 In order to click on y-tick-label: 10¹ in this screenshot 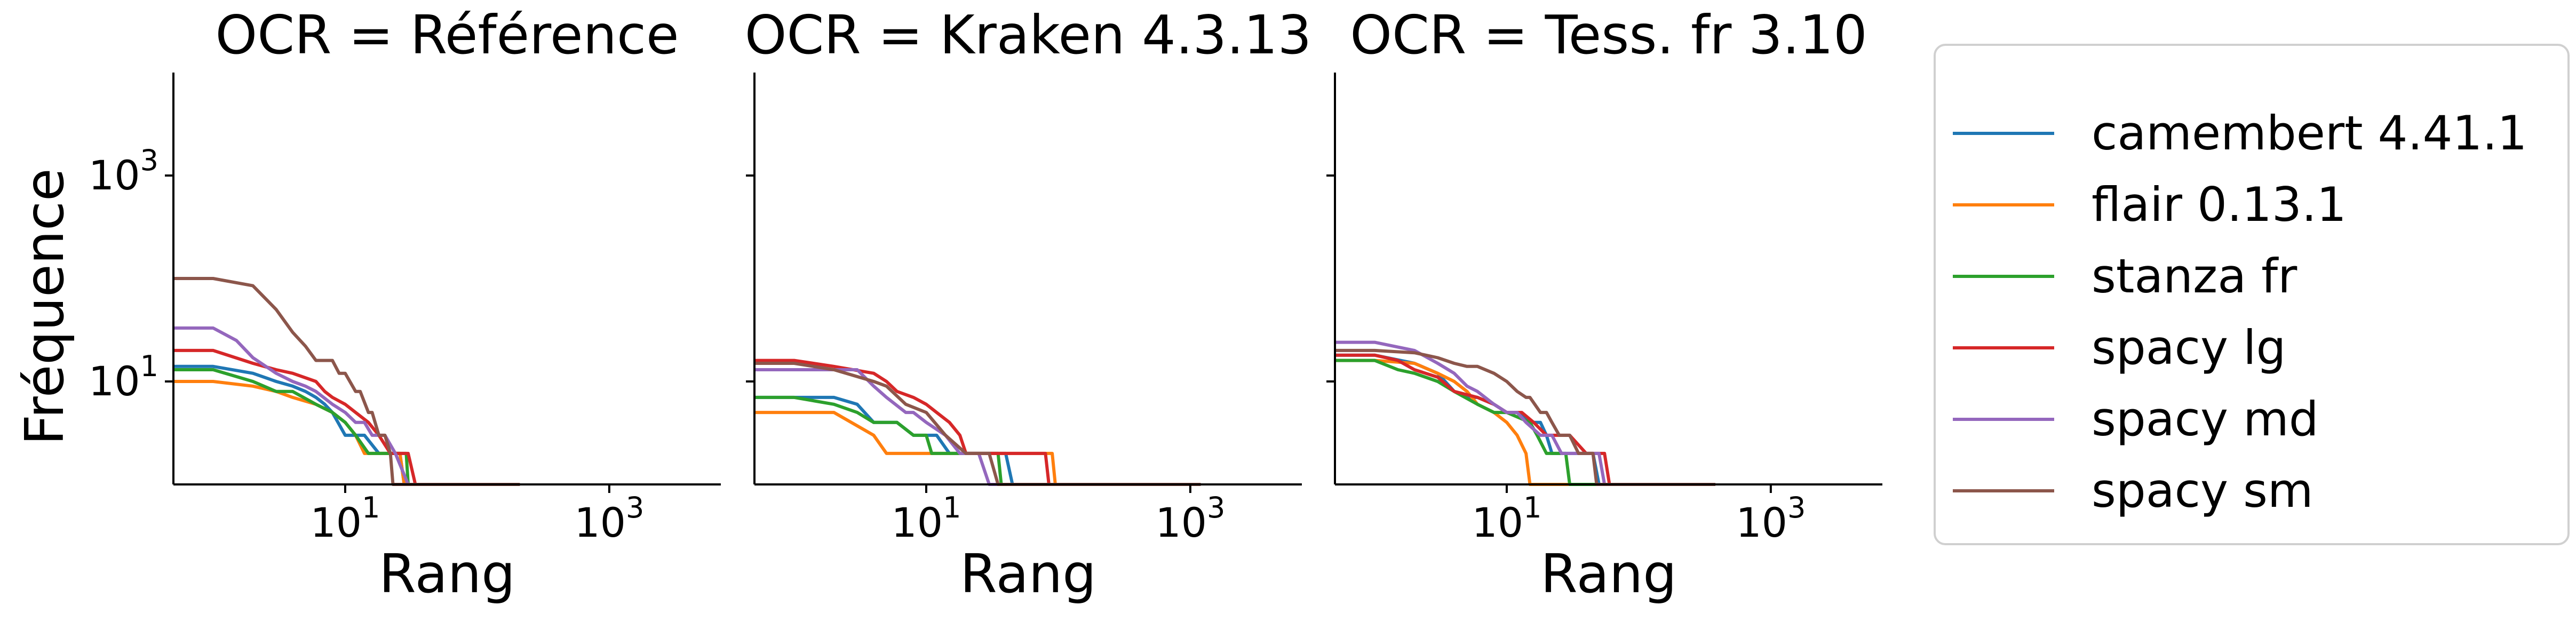, I will do `click(123, 377)`.